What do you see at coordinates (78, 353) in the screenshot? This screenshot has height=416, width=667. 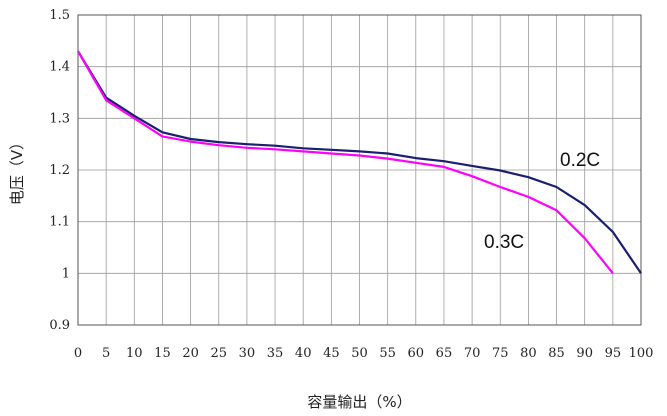 I see `x-tick-label: 0` at bounding box center [78, 353].